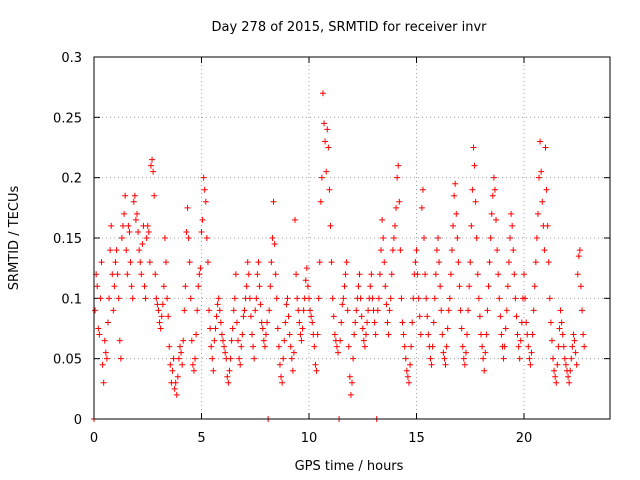  Describe the element at coordinates (71, 58) in the screenshot. I see `y-tick-label: 0.3` at that location.